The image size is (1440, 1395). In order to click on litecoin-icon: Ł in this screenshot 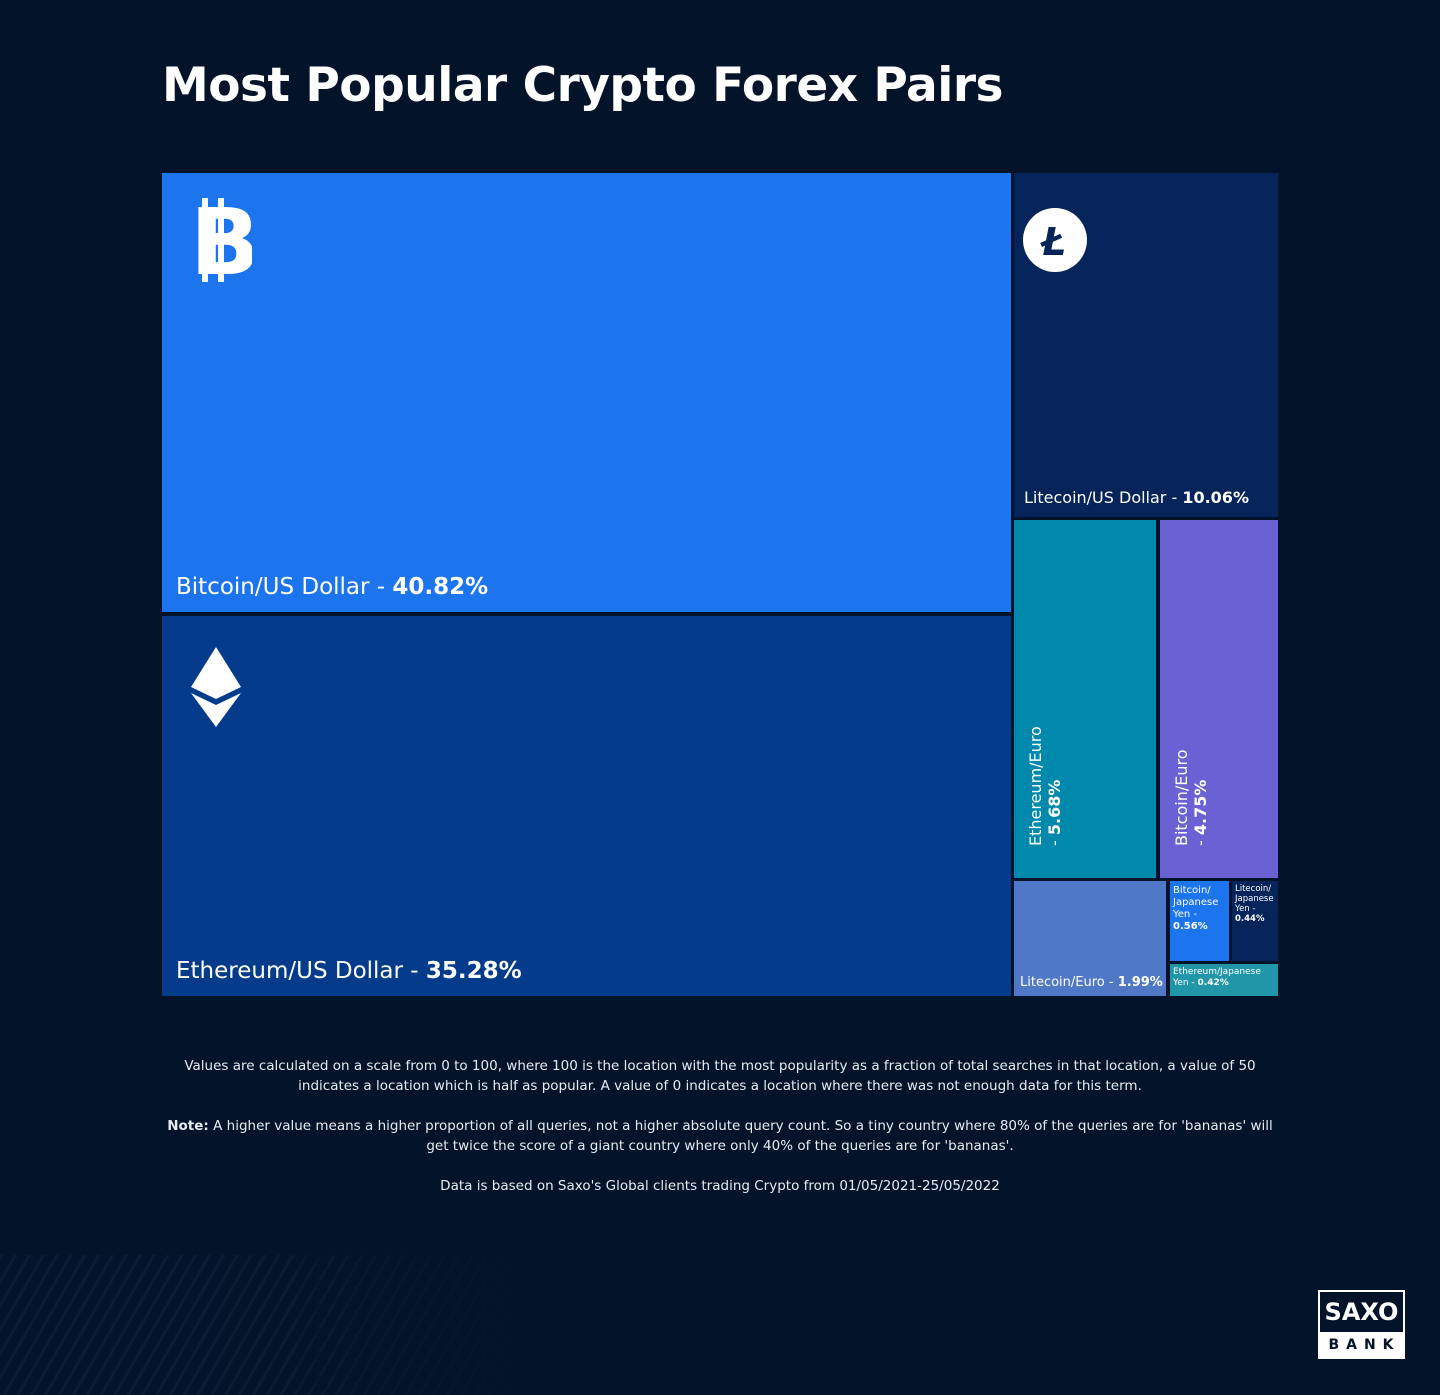, I will do `click(1055, 240)`.